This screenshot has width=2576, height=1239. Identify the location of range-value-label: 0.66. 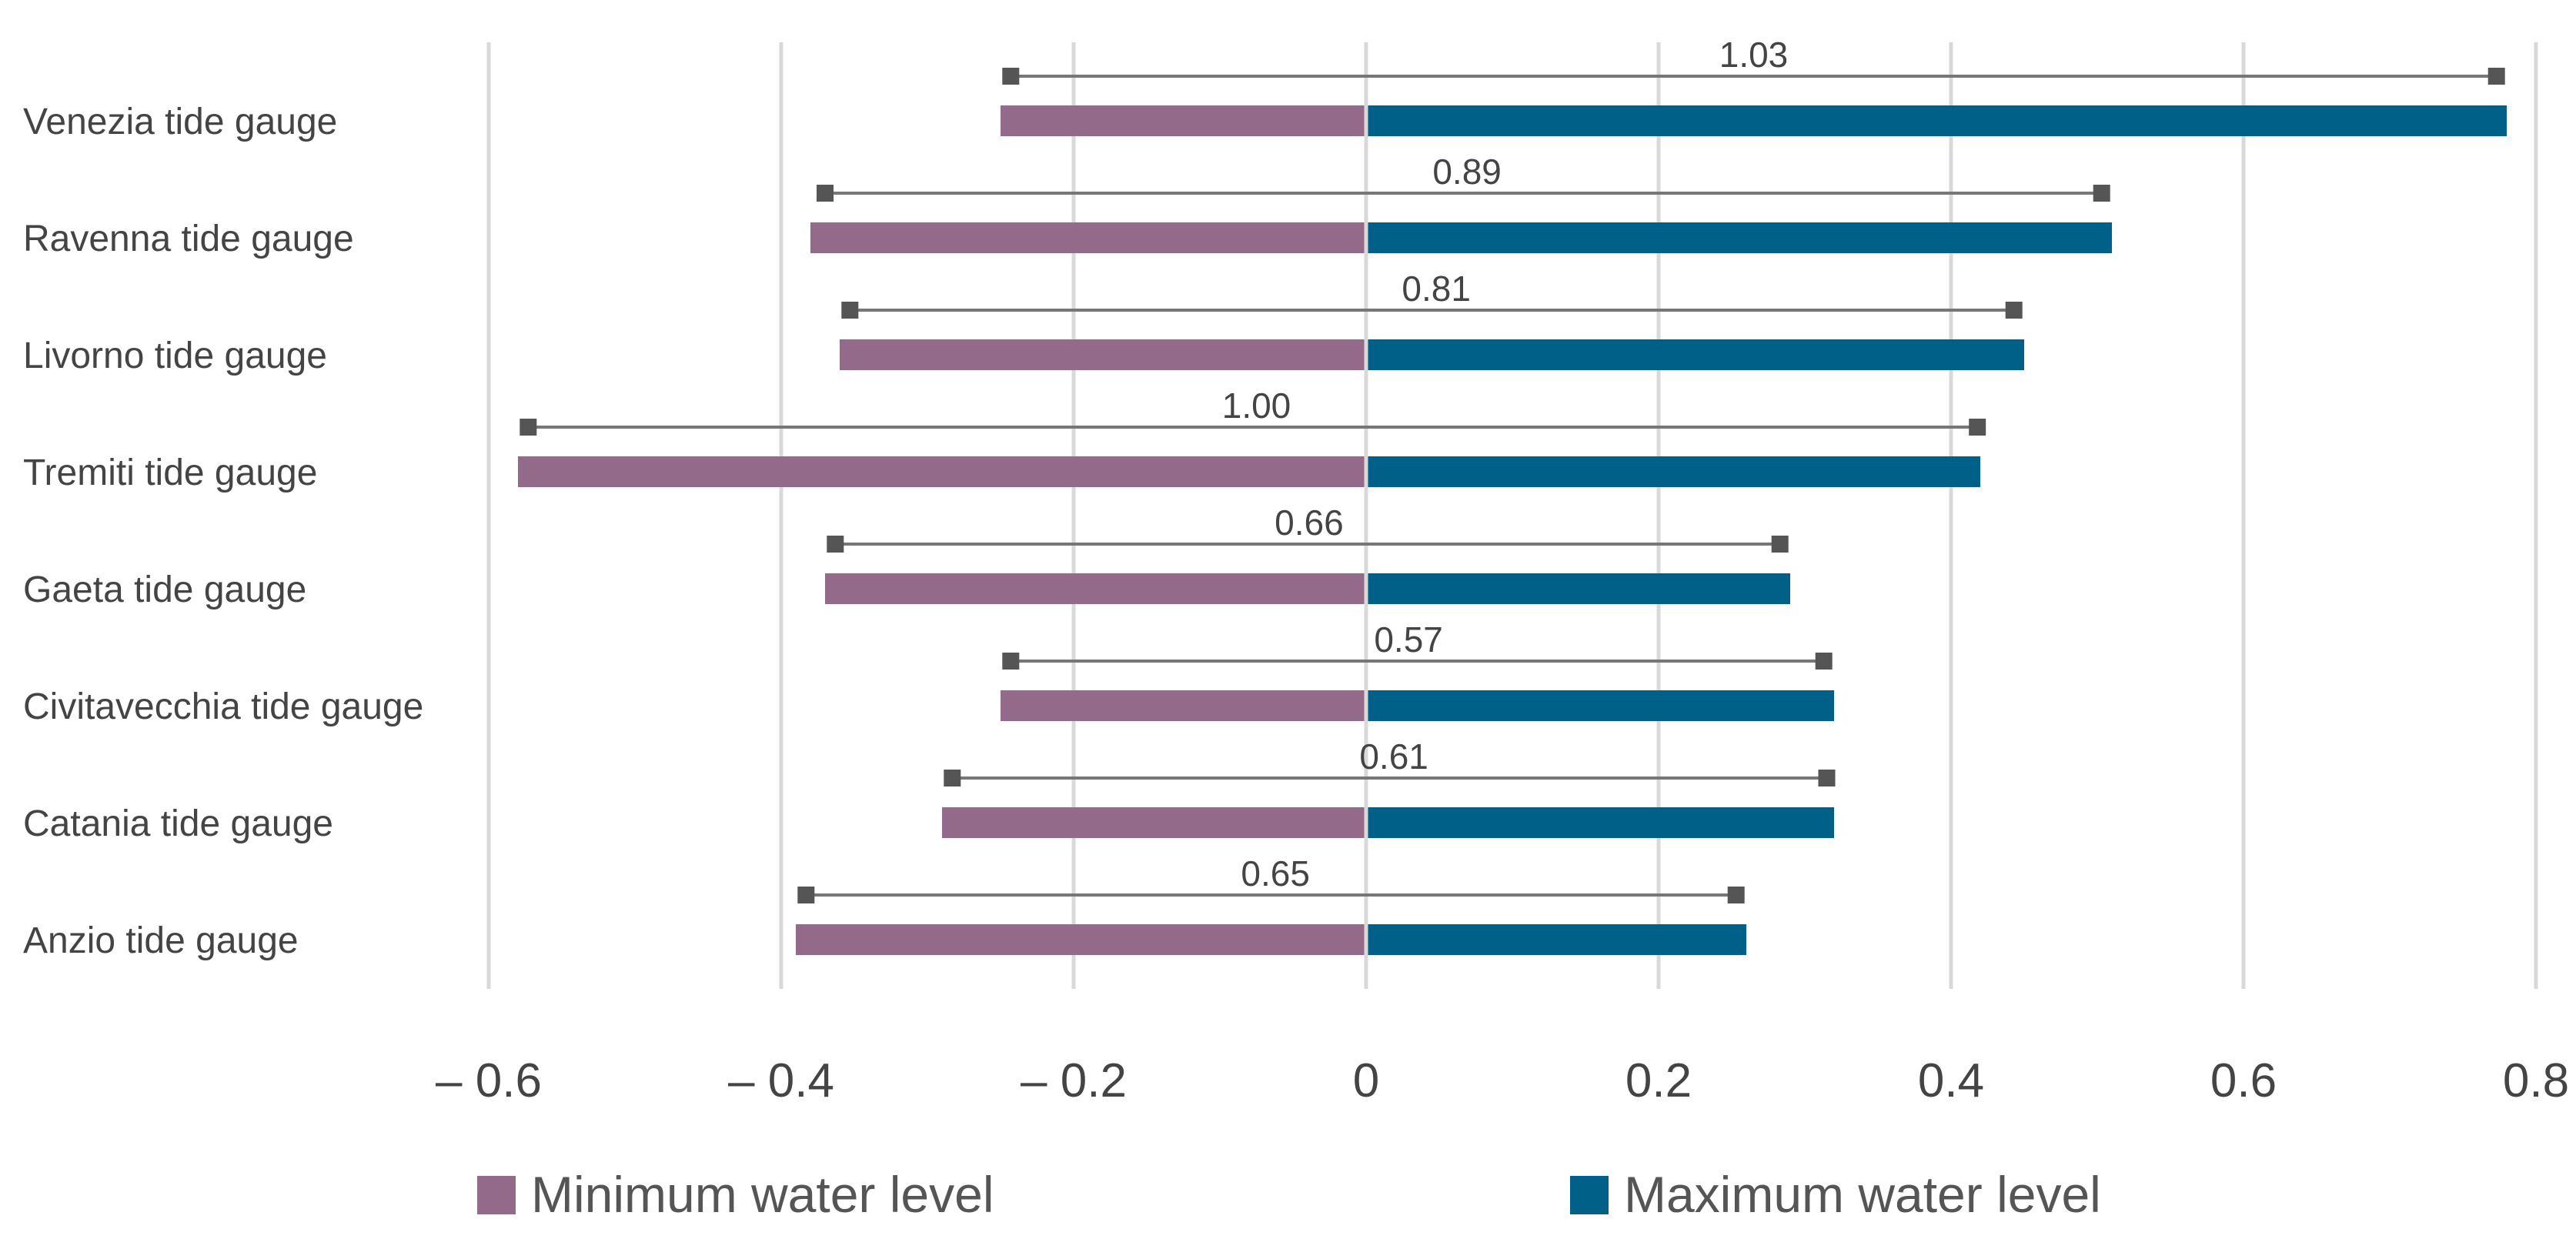
(1309, 523).